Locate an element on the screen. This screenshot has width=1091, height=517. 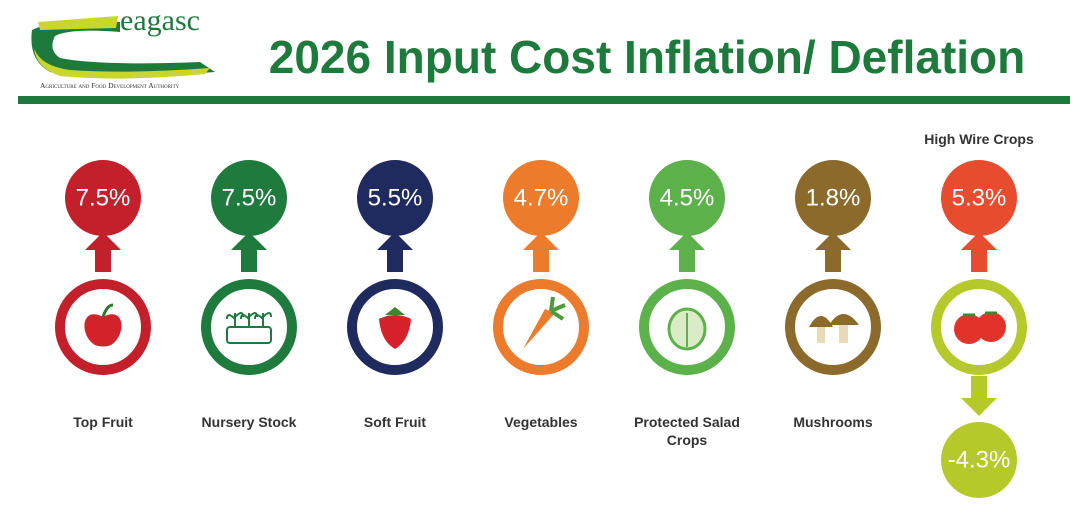
header-rule is located at coordinates (544, 100).